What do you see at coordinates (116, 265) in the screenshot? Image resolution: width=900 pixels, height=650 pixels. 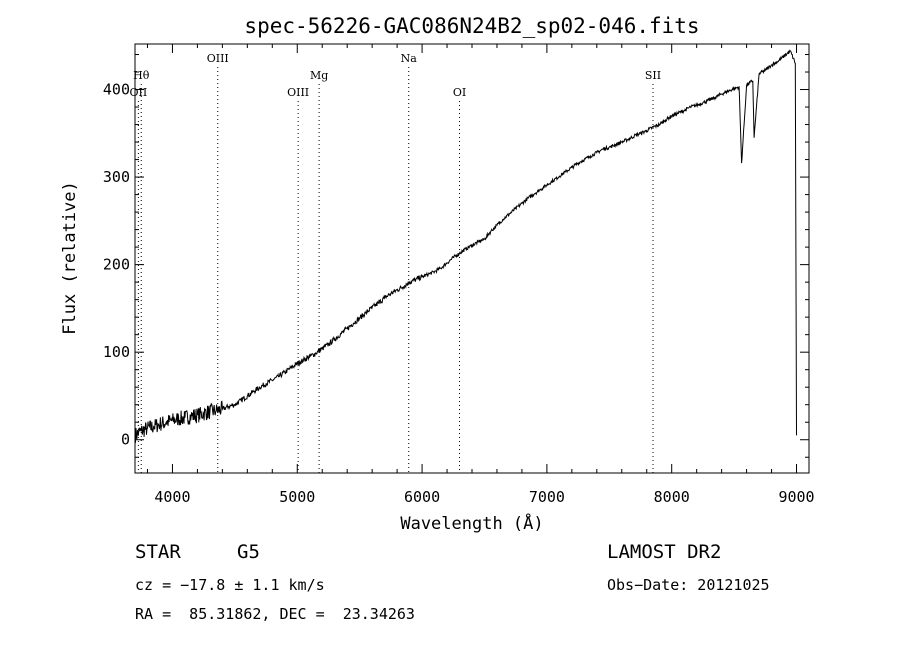 I see `y-tick-label: 200` at bounding box center [116, 265].